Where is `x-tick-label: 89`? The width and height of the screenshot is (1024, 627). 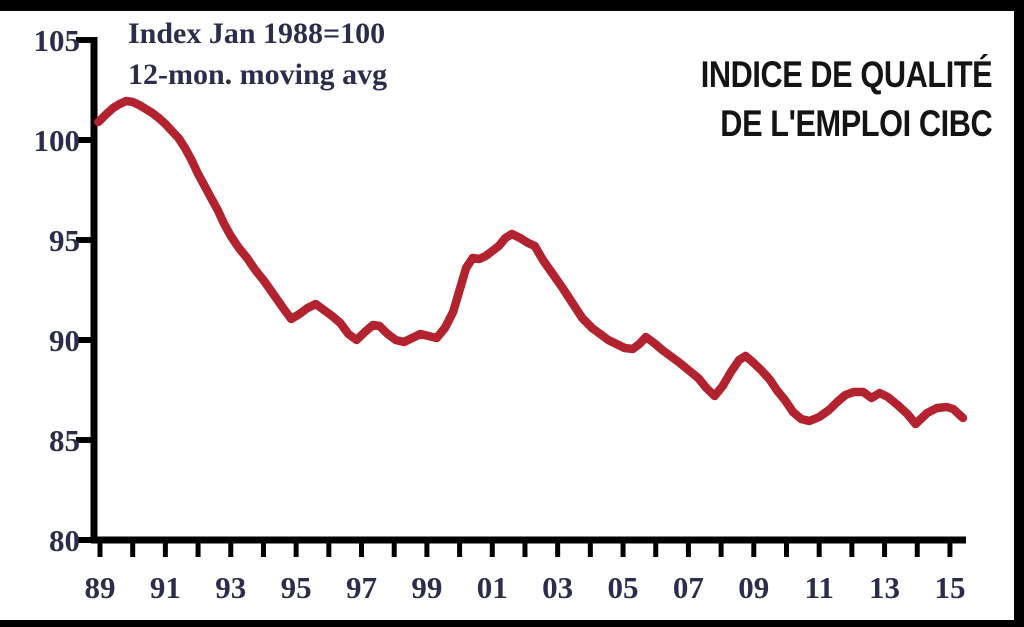
x-tick-label: 89 is located at coordinates (100, 587).